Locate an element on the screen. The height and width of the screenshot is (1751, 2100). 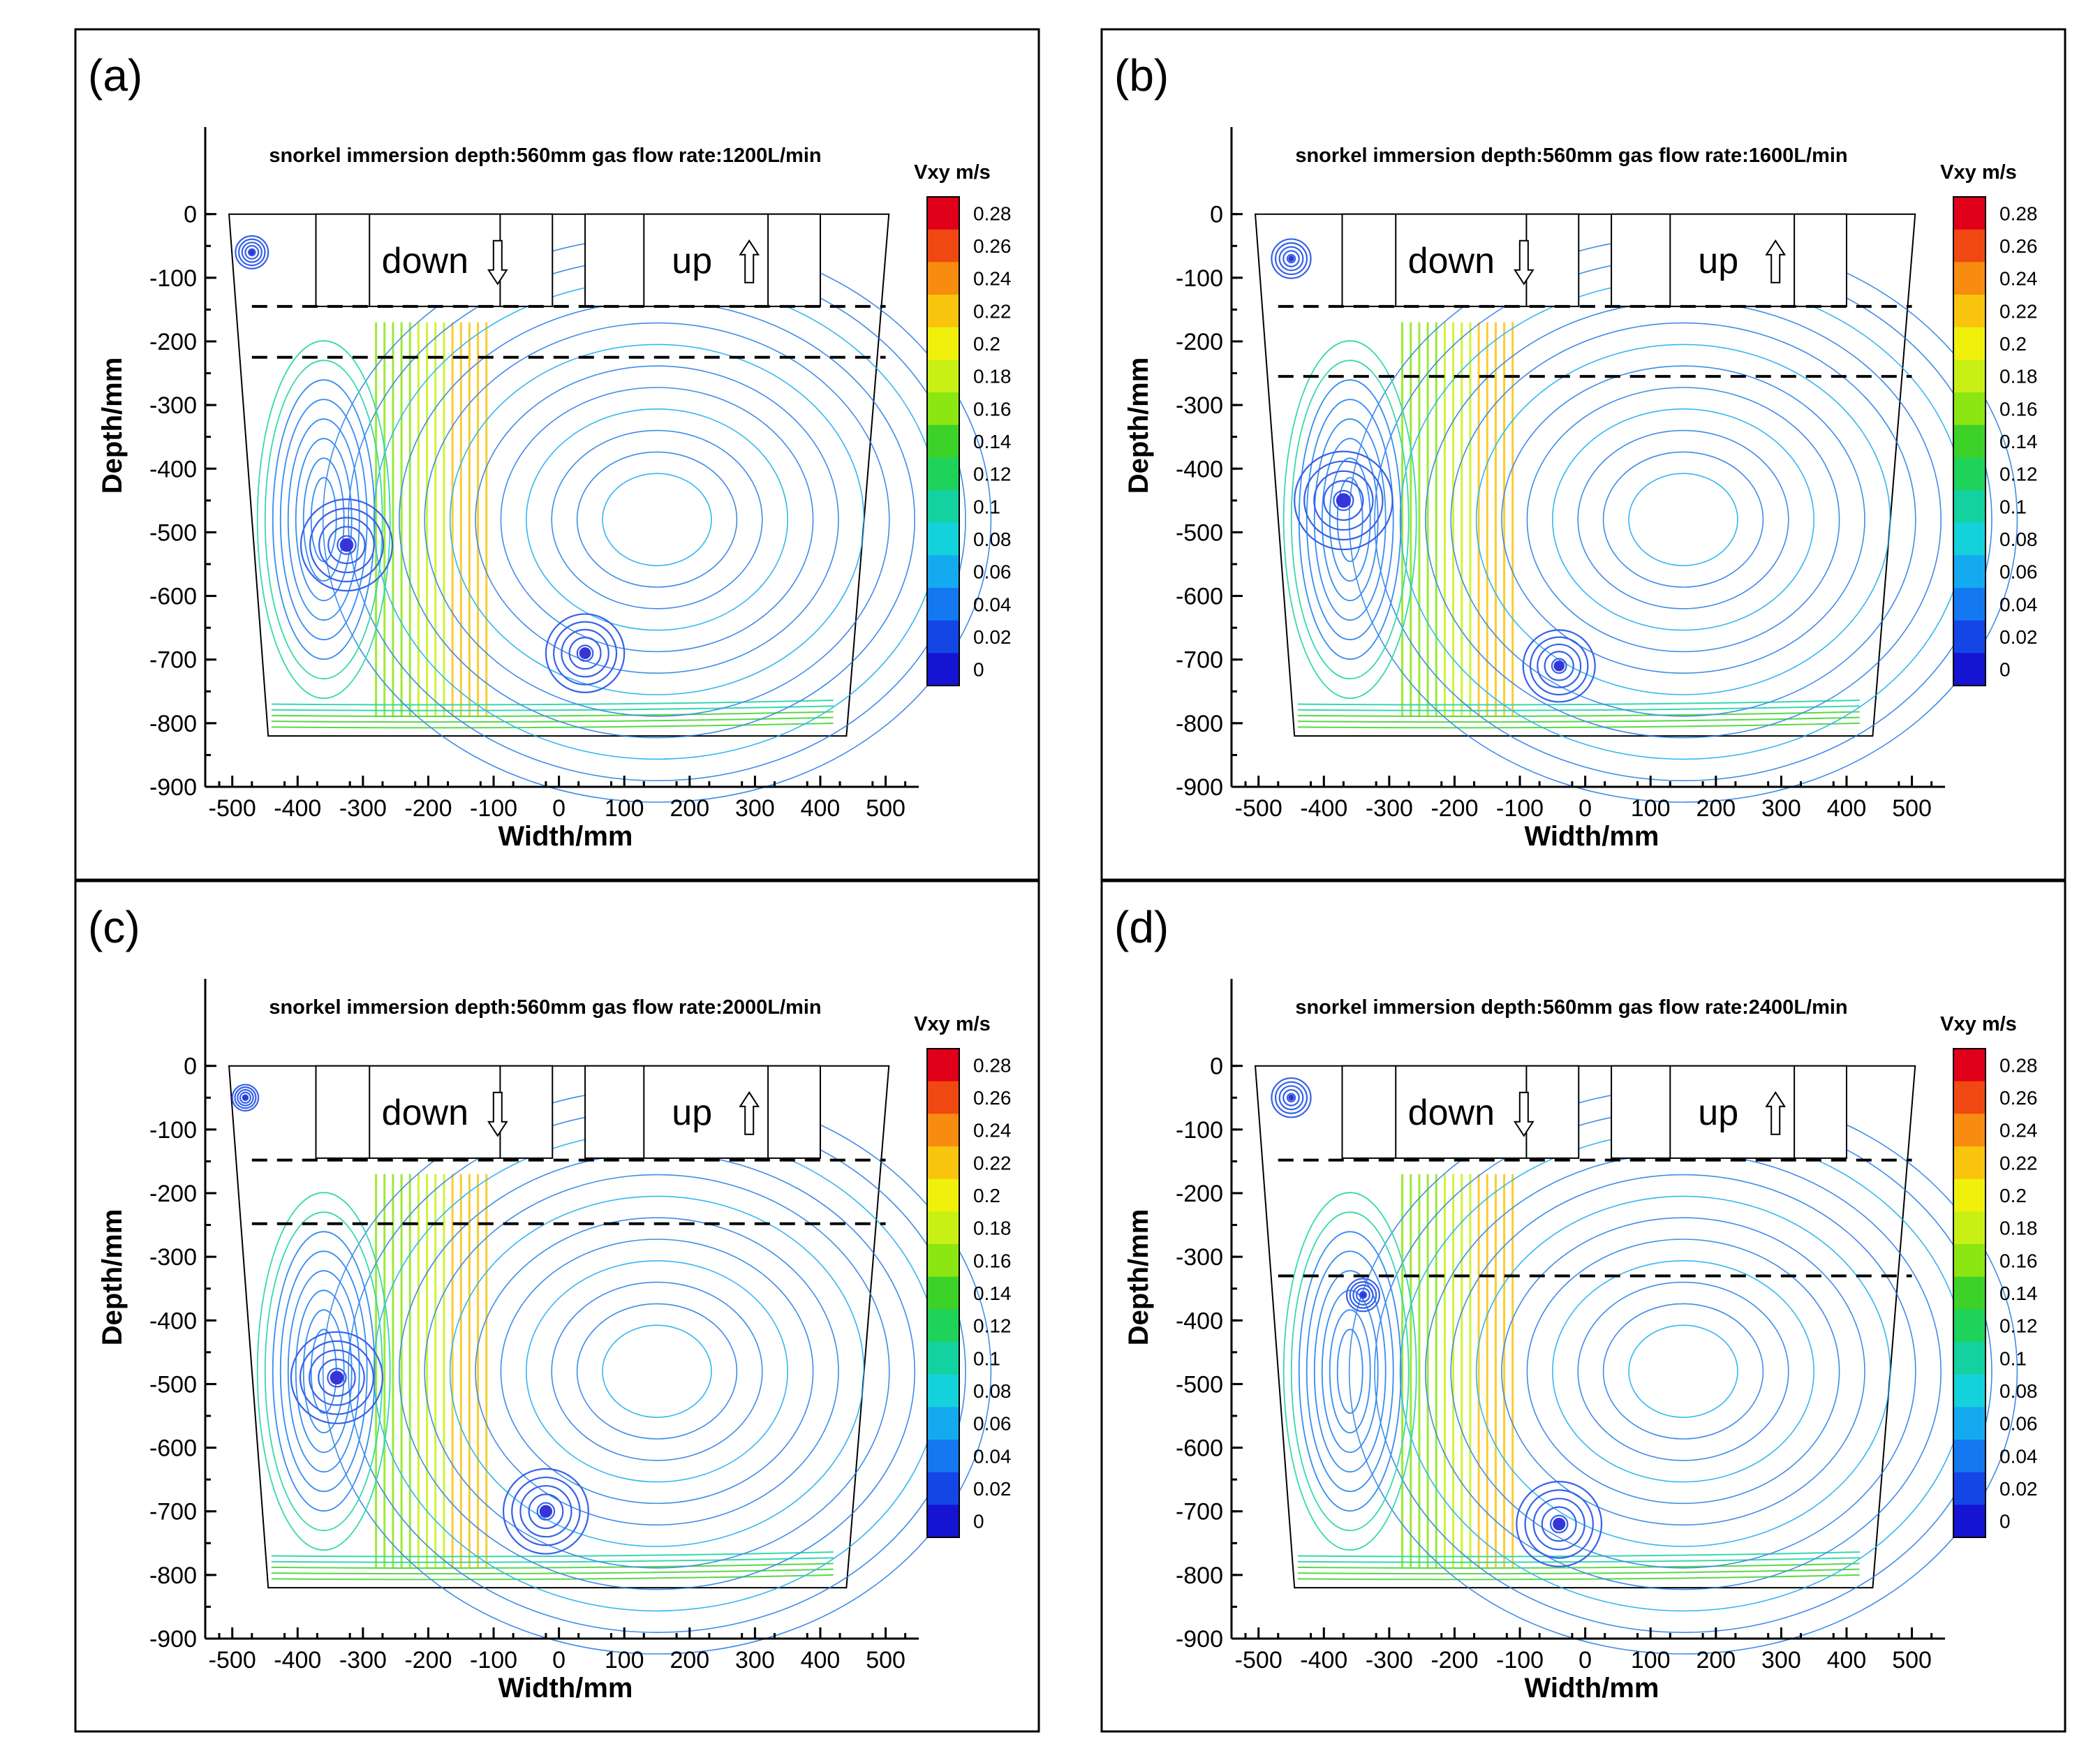
panel-label: (c) is located at coordinates (114, 927).